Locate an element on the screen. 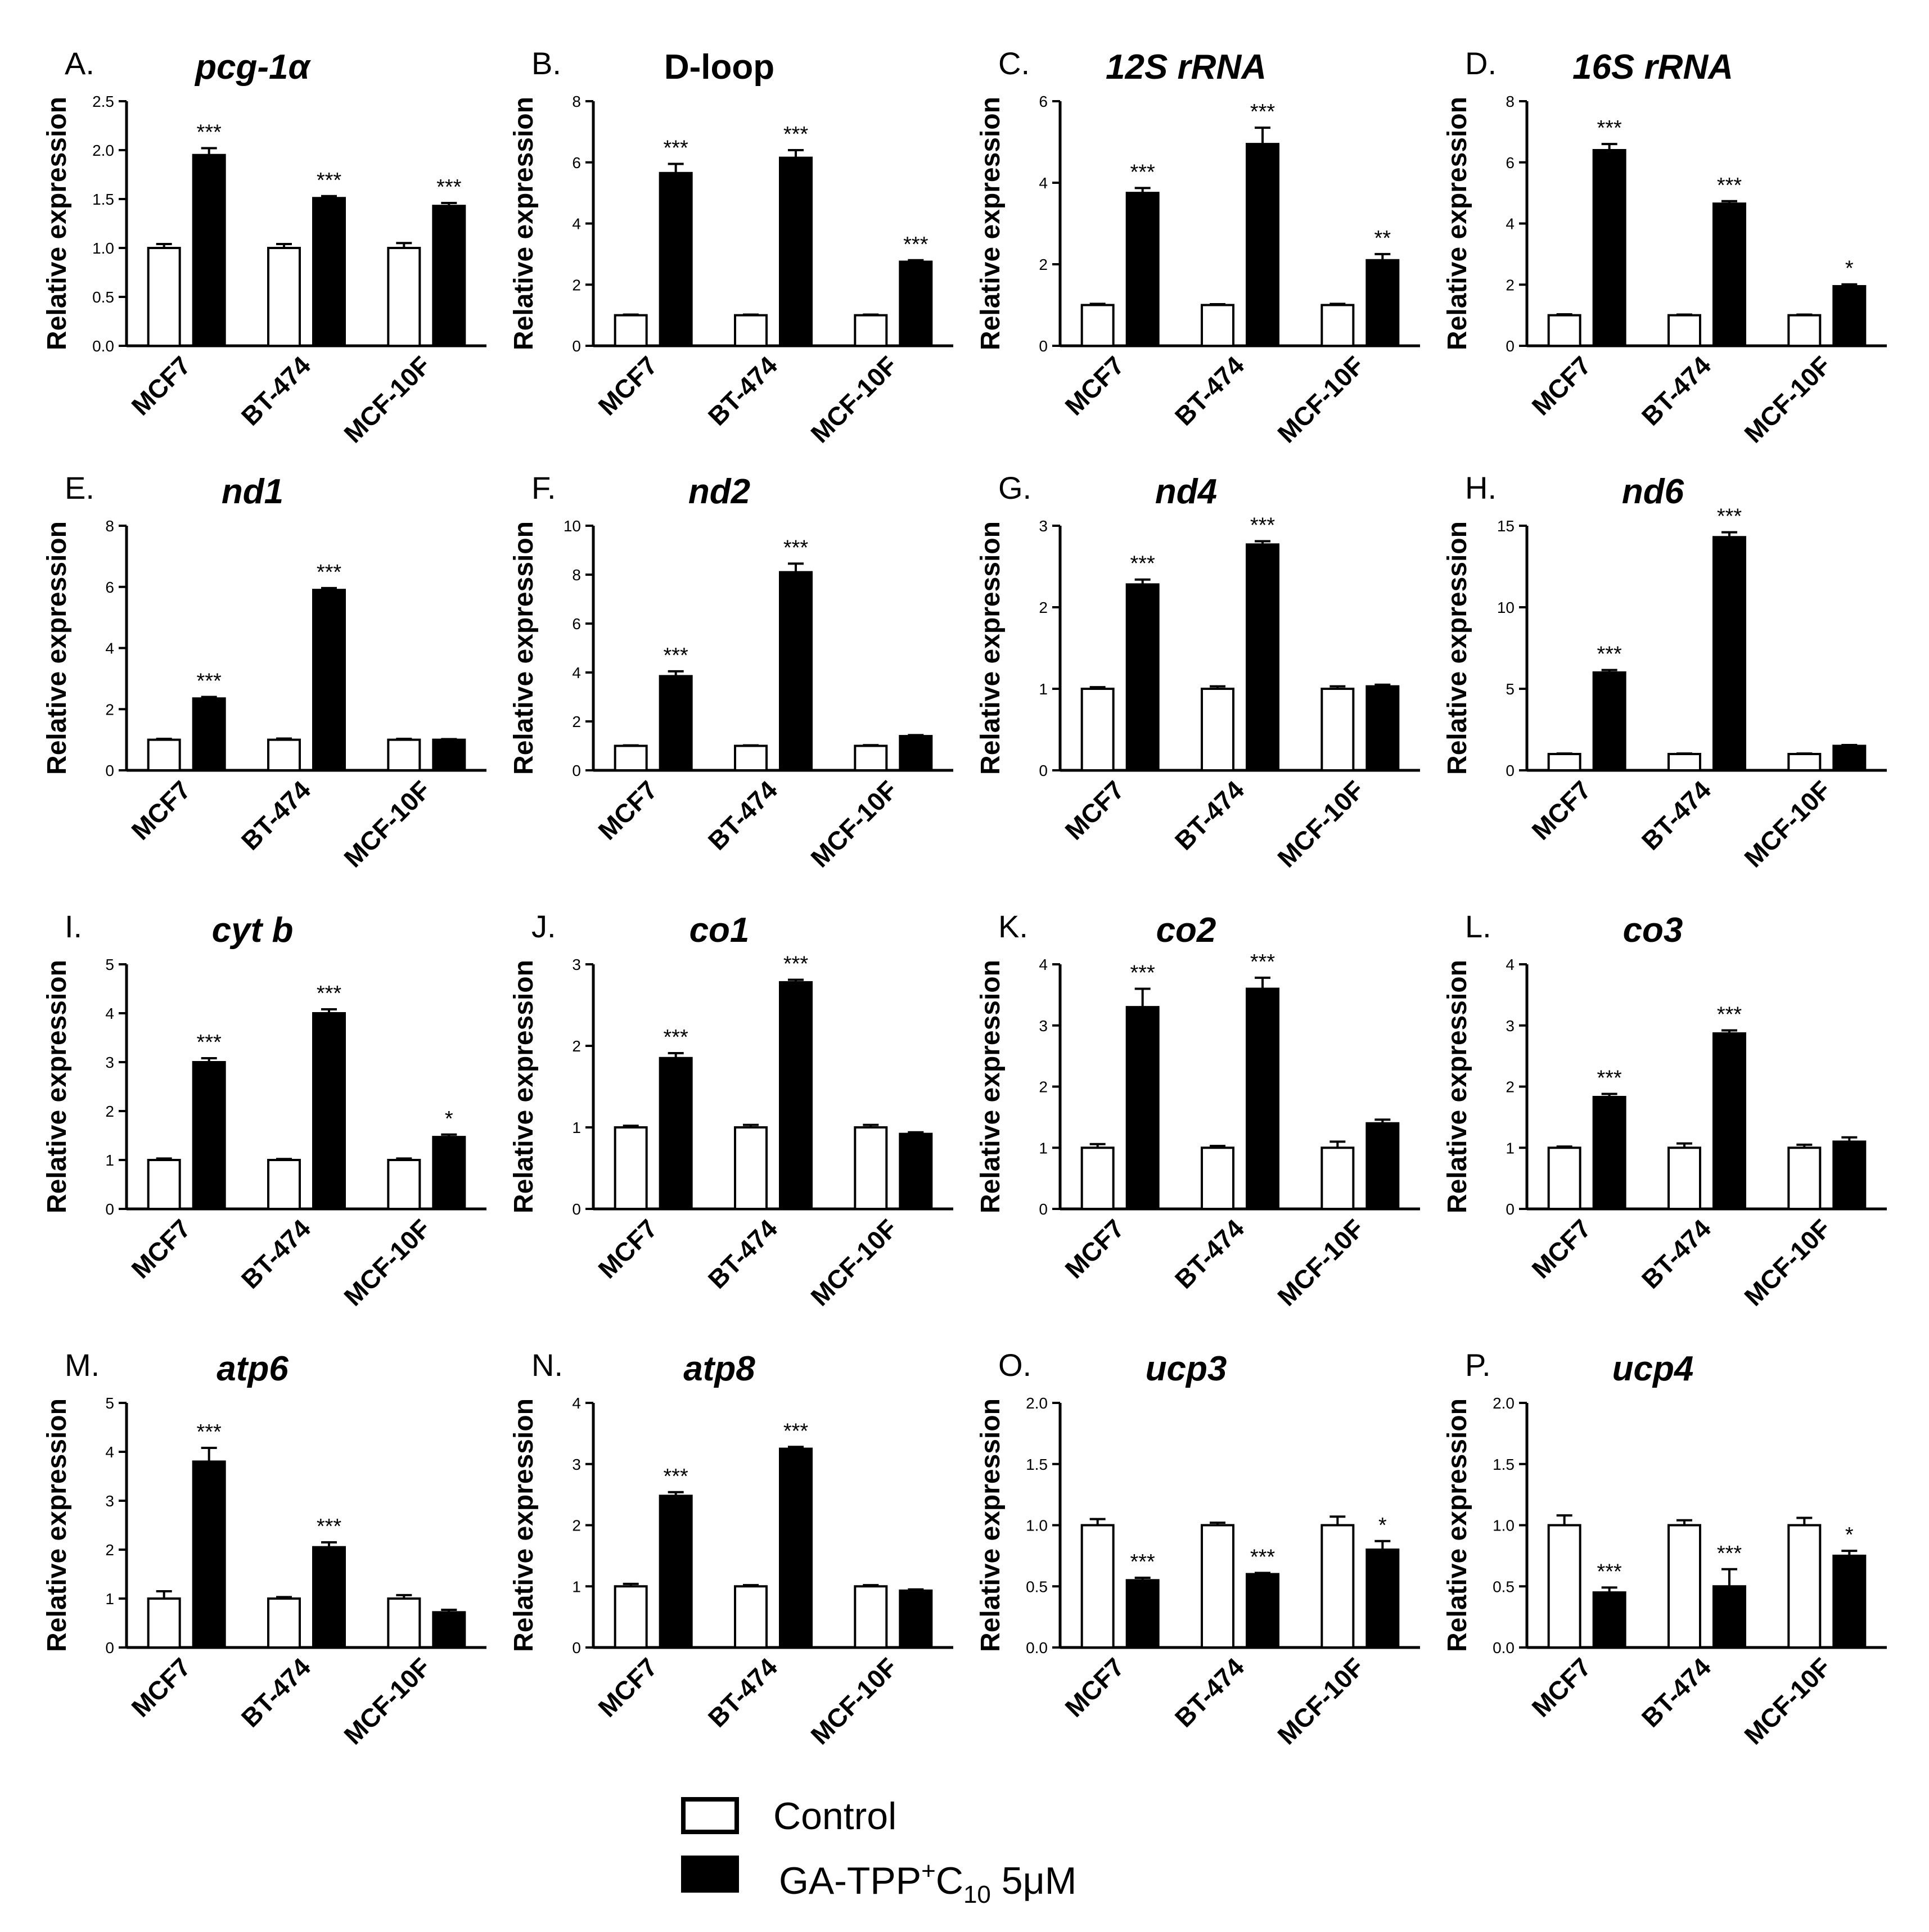  y-tick-label: 2.5 is located at coordinates (103, 101).